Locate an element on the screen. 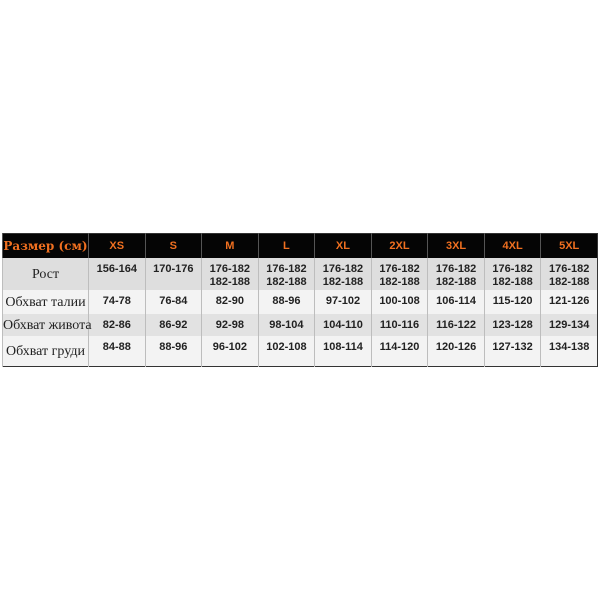 The height and width of the screenshot is (600, 600). table-cell: 115-120 is located at coordinates (512, 302).